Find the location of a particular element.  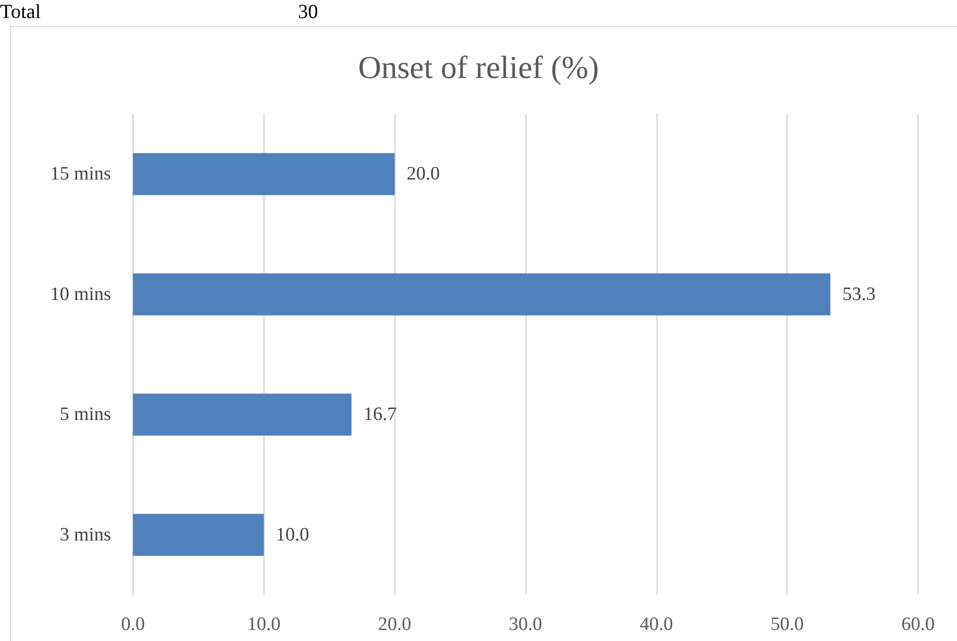

x-tick-label: 60.0 is located at coordinates (918, 624).